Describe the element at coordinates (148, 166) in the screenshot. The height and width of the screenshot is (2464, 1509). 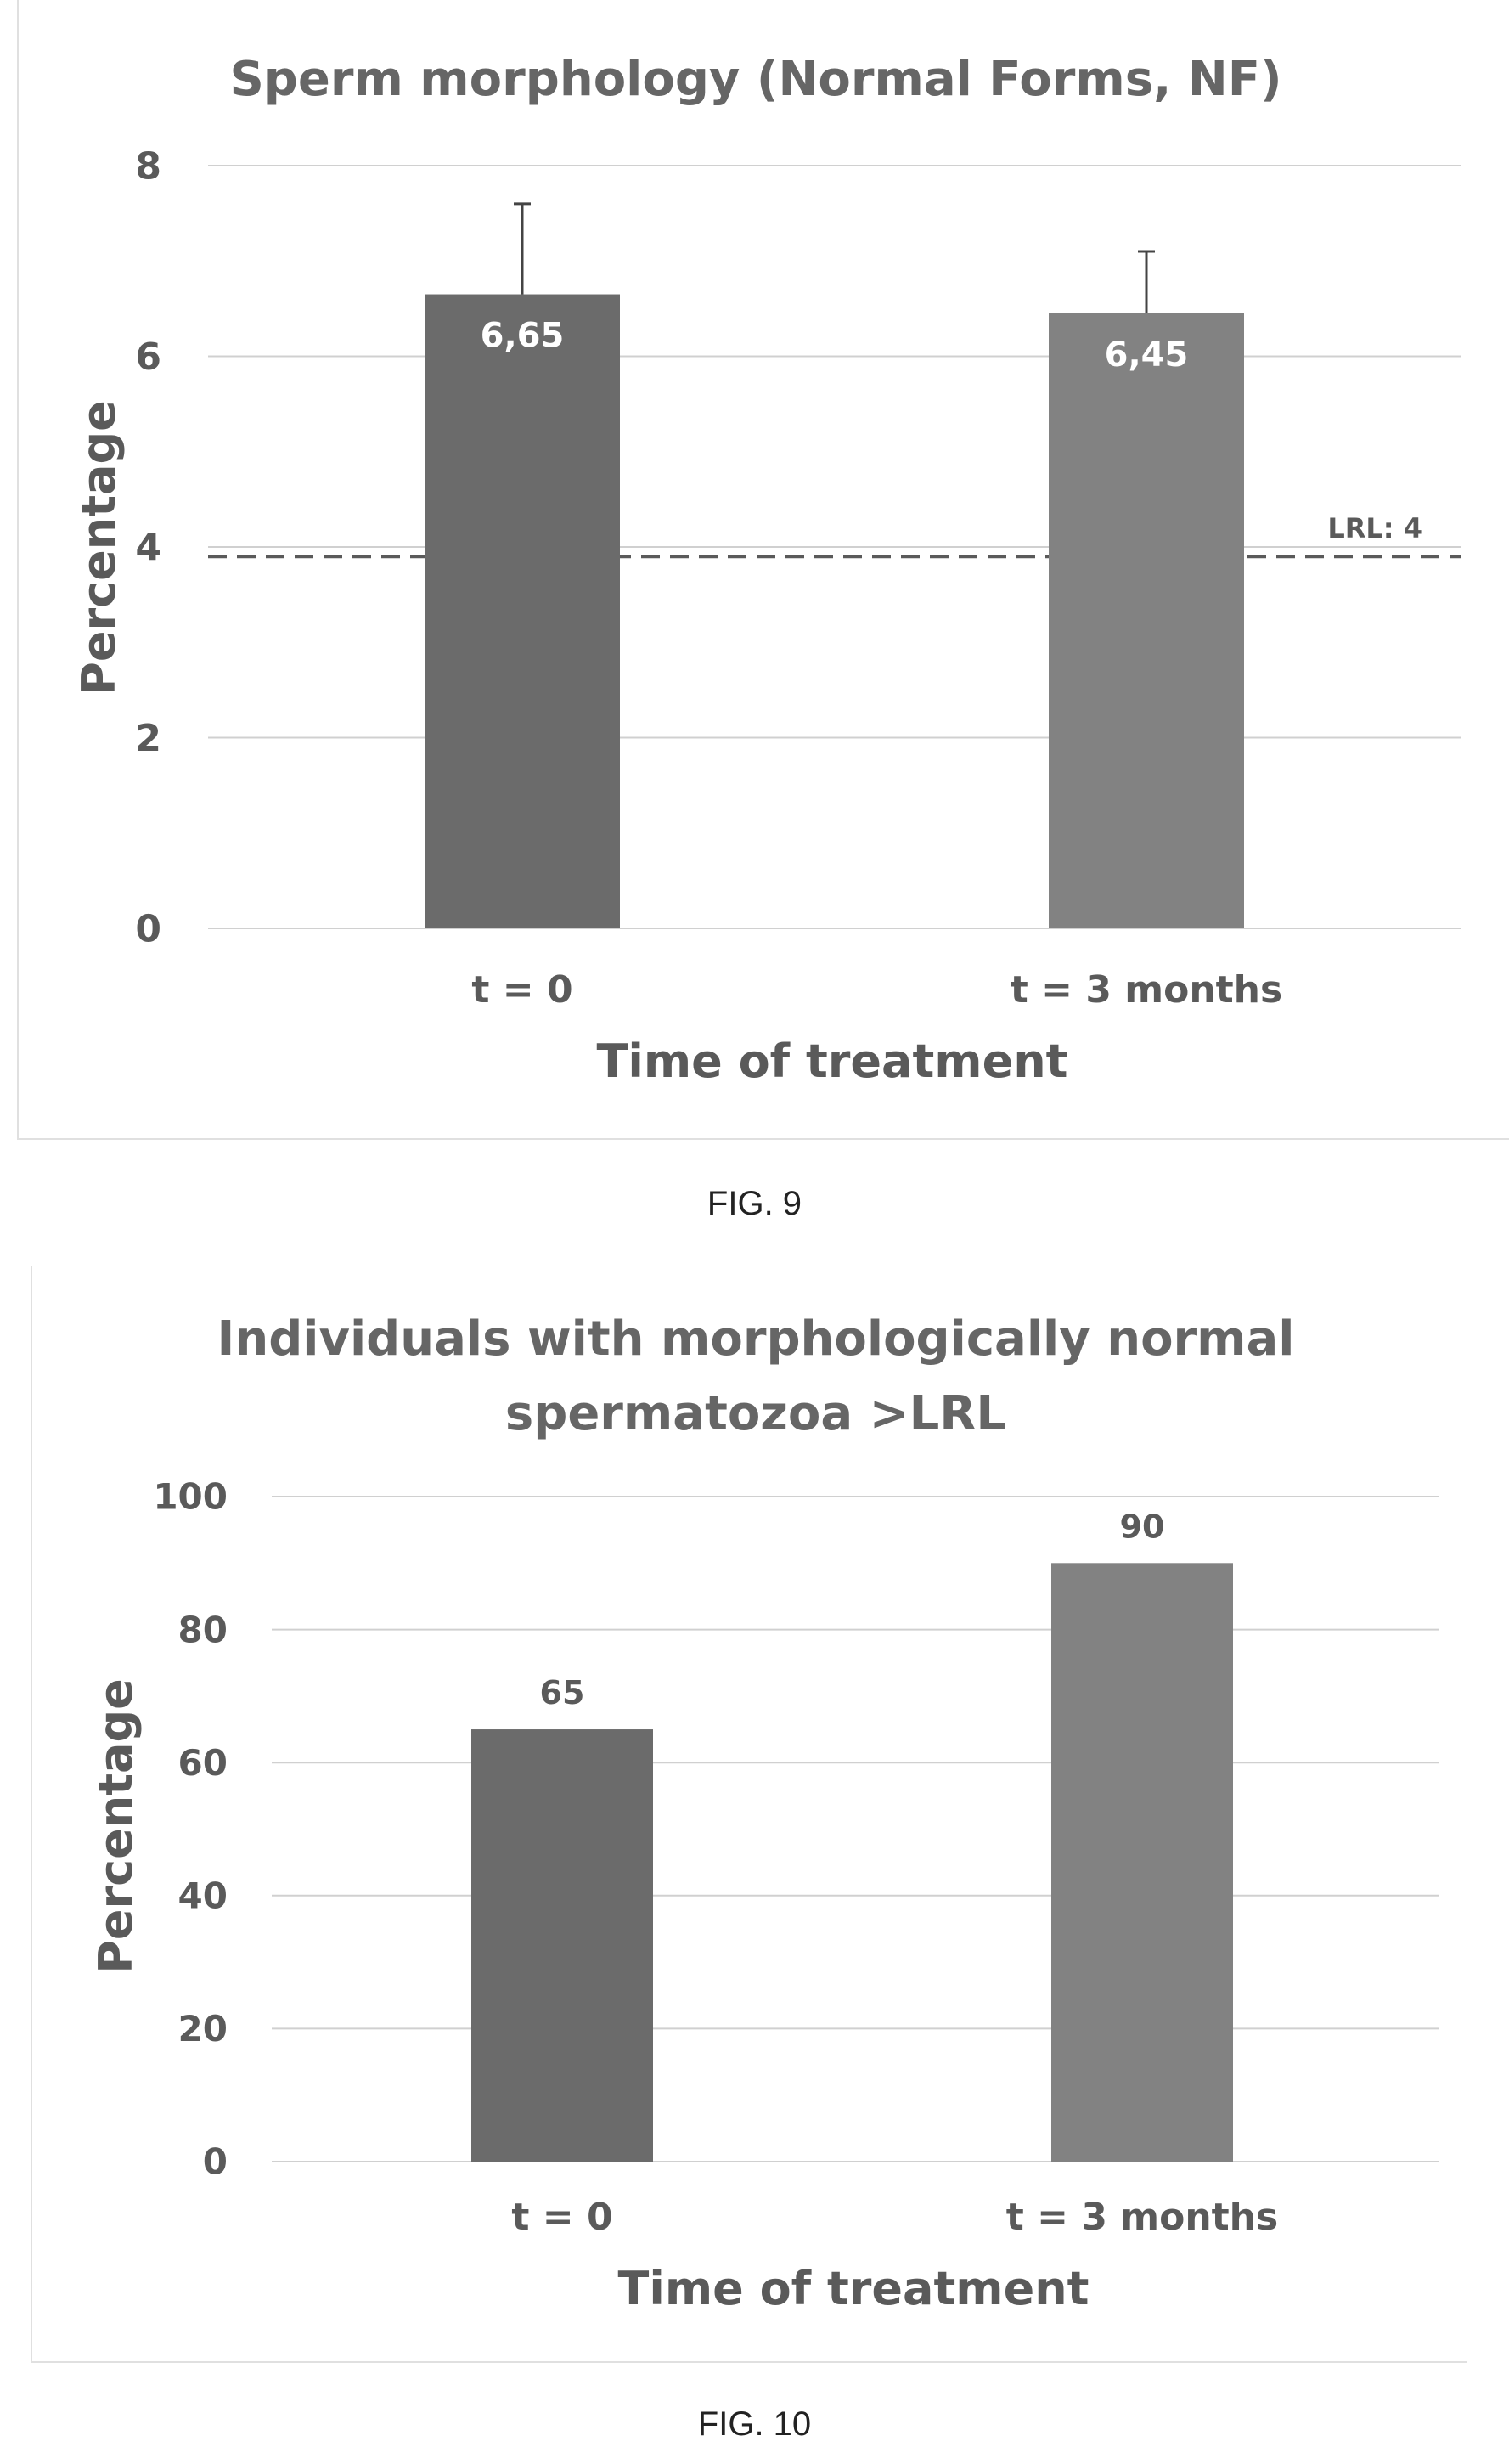
I see `y-tick-label: 8` at that location.